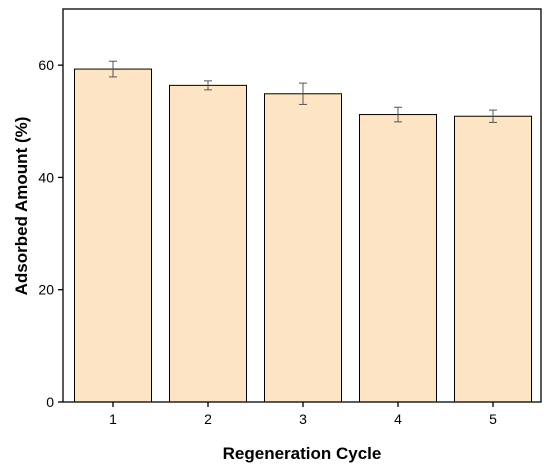  I want to click on y-tick-label: 20, so click(46, 290).